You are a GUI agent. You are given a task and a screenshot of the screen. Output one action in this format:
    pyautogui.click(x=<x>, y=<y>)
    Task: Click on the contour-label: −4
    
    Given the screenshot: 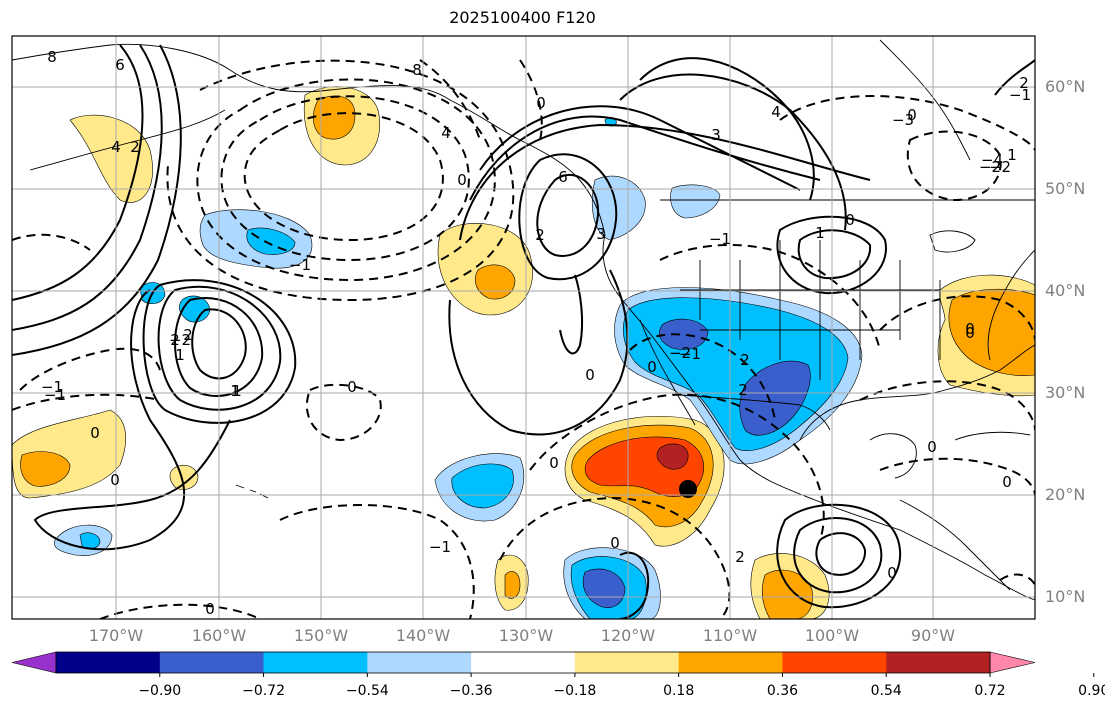 What is the action you would take?
    pyautogui.click(x=992, y=160)
    